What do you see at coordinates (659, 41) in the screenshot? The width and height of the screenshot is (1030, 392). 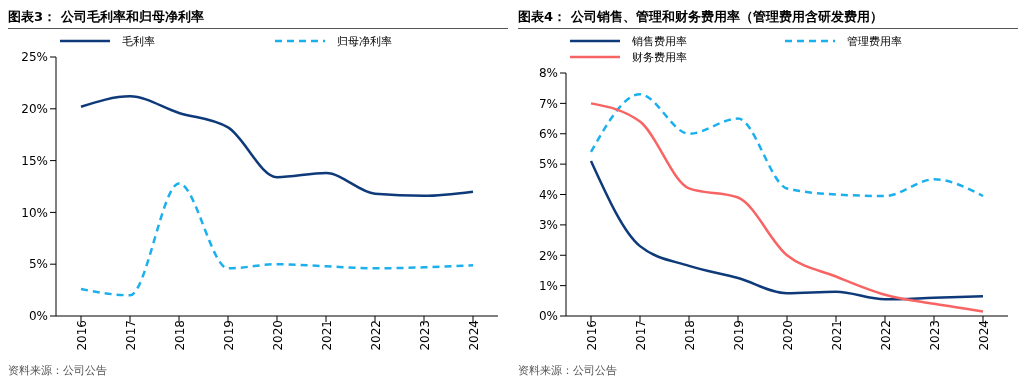 I see `legend-label: 销售费用率` at bounding box center [659, 41].